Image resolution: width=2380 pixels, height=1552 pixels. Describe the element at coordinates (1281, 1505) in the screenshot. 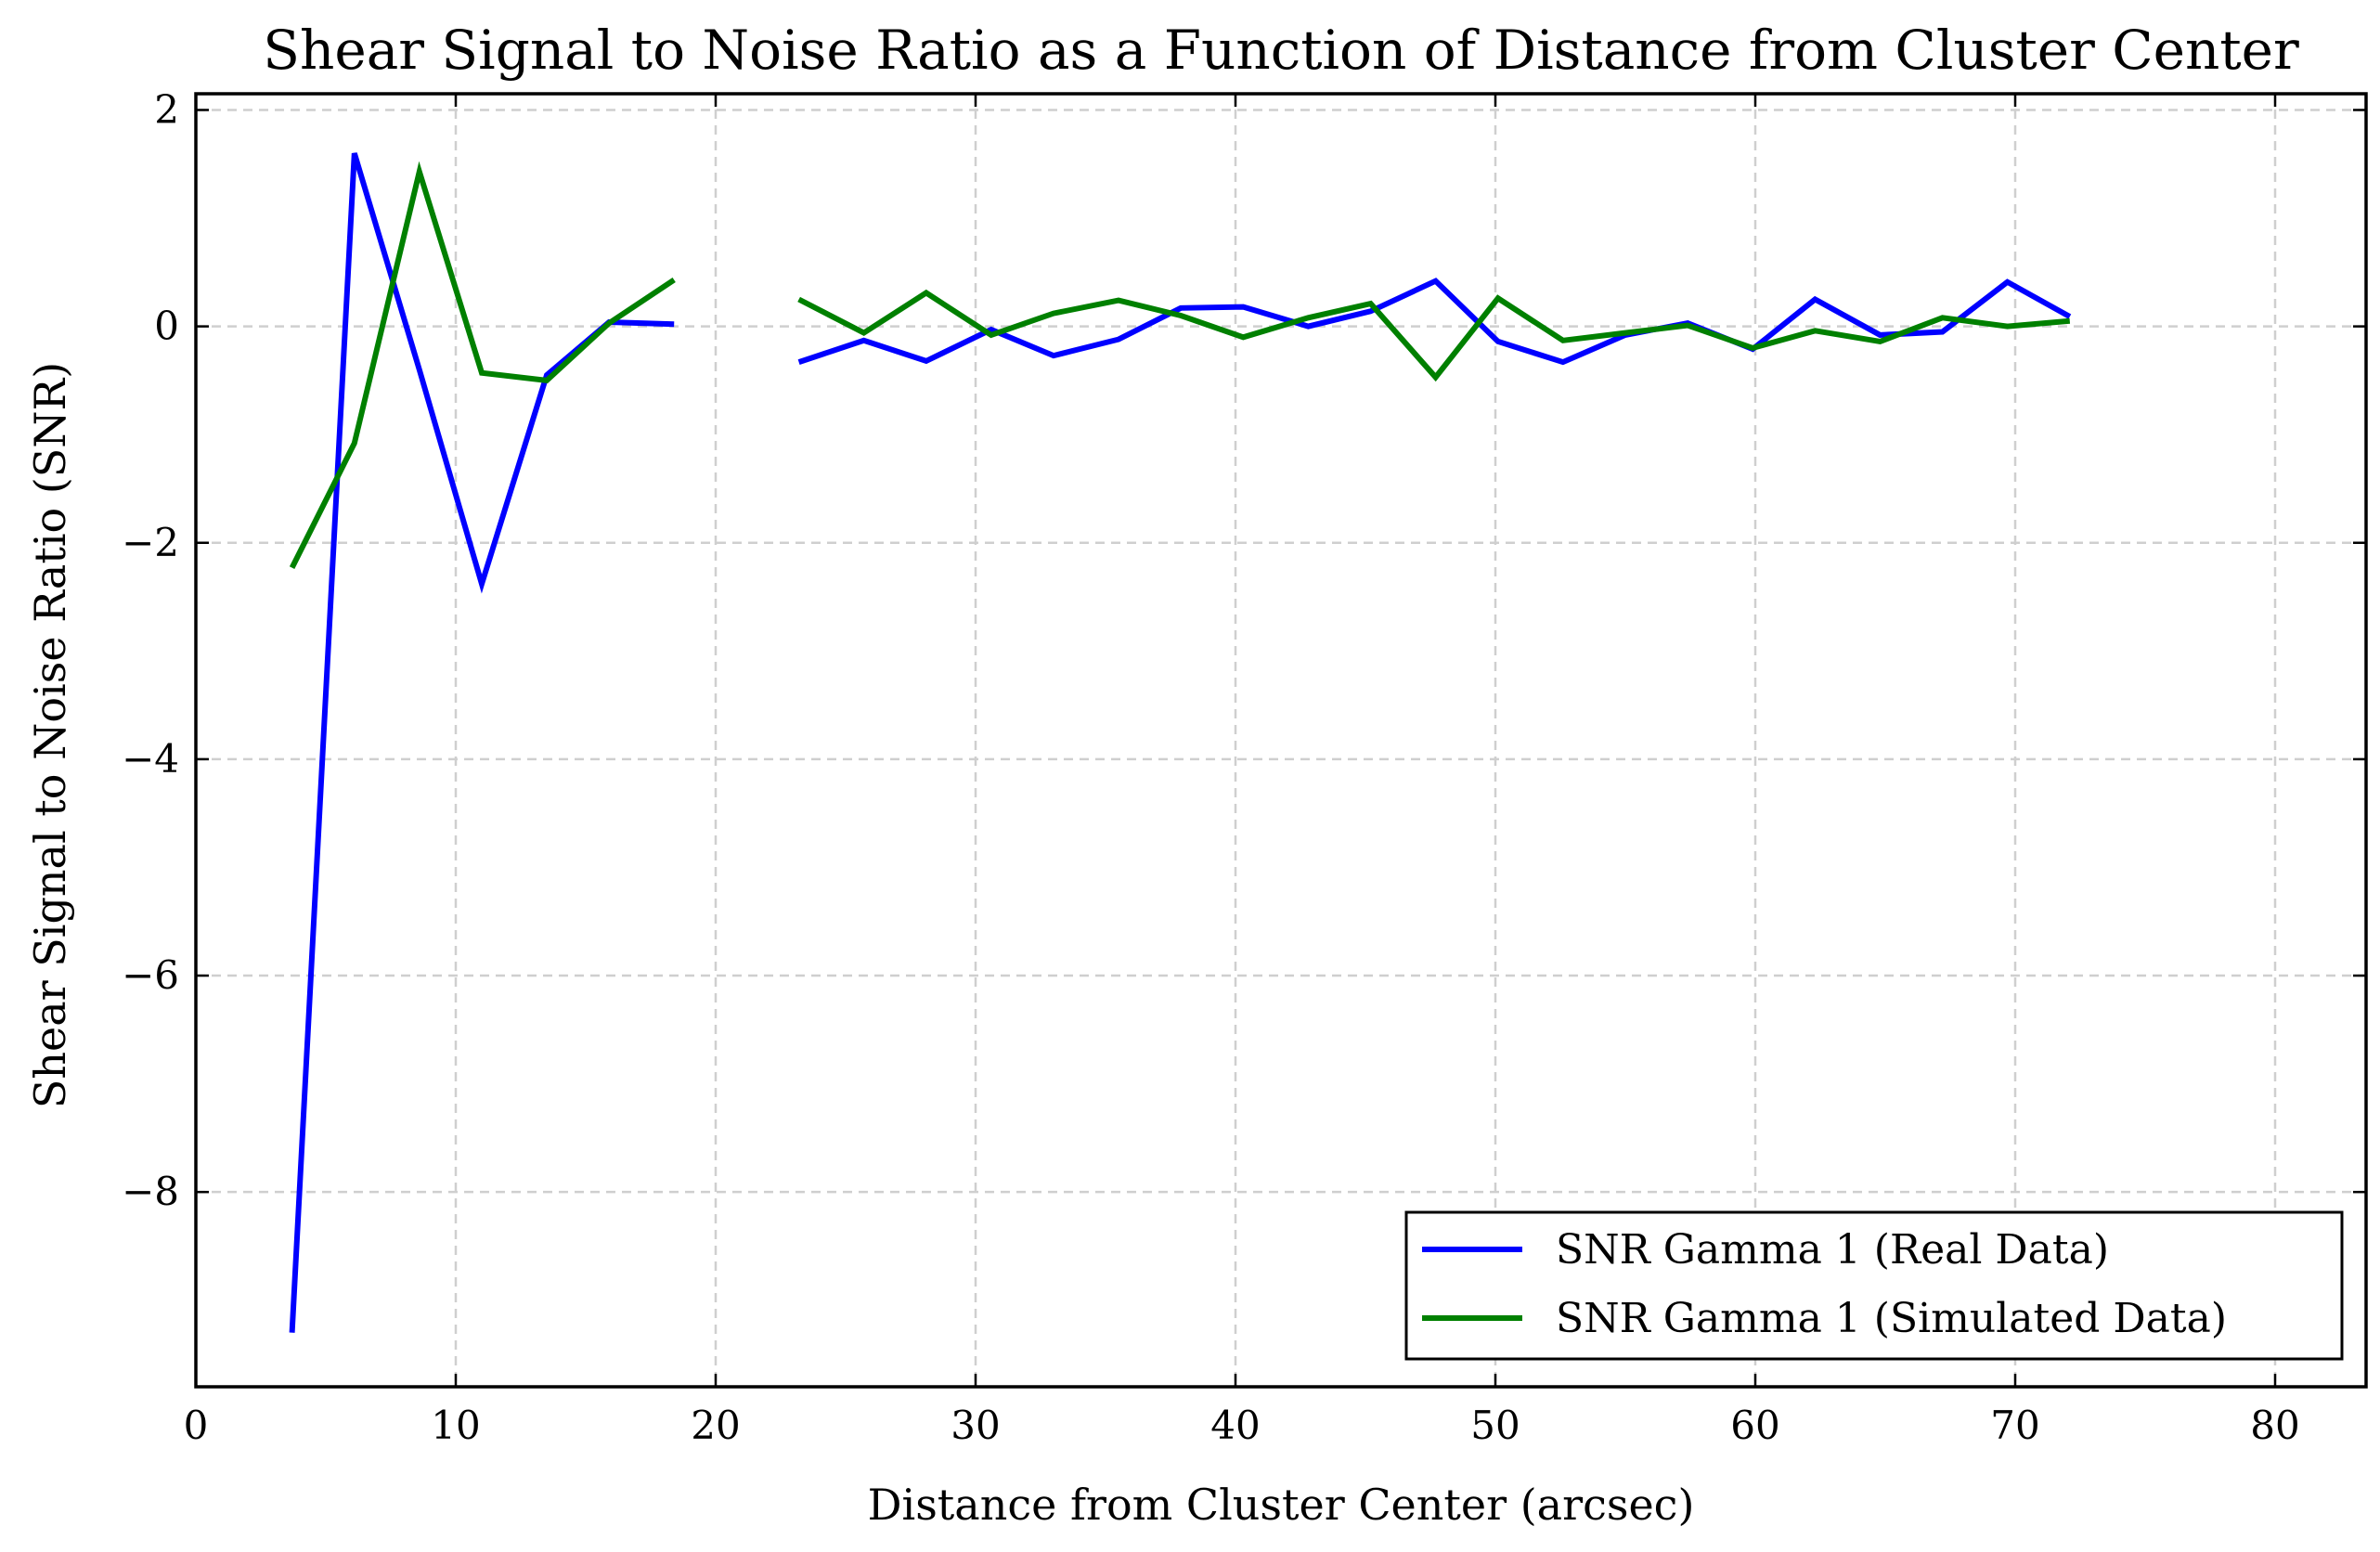

I see `x-axis-label: Distance from Cluster Center (arcsec)` at that location.